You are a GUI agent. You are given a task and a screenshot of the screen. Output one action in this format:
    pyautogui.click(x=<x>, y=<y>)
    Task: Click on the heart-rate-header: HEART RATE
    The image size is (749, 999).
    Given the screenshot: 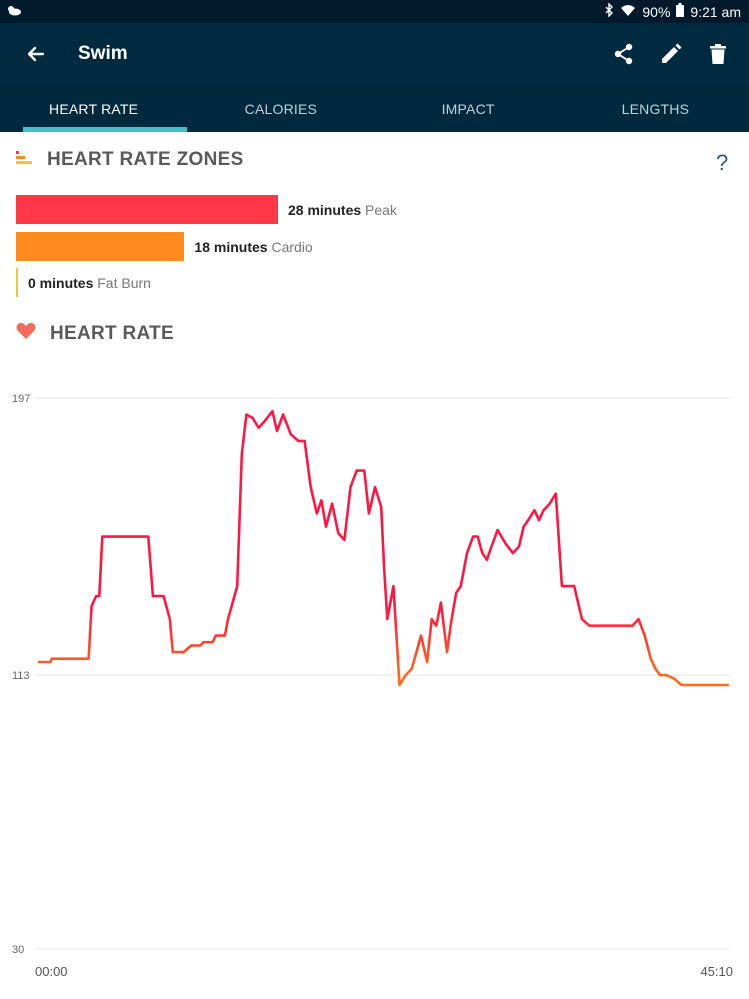 What is the action you would take?
    pyautogui.click(x=95, y=333)
    